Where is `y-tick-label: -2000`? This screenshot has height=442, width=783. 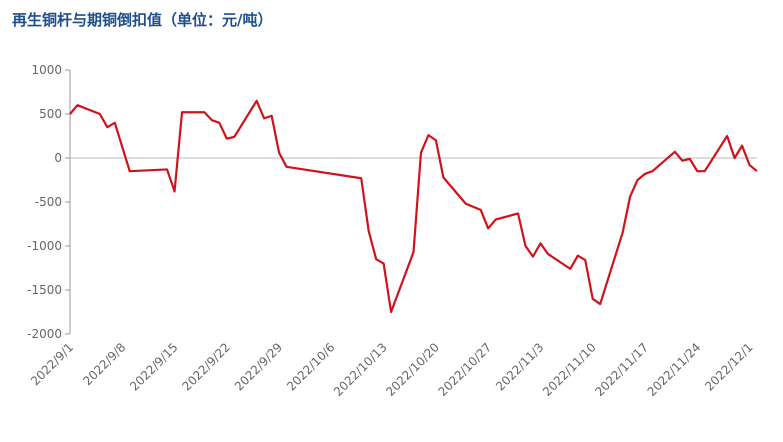
y-tick-label: -2000 is located at coordinates (44, 334).